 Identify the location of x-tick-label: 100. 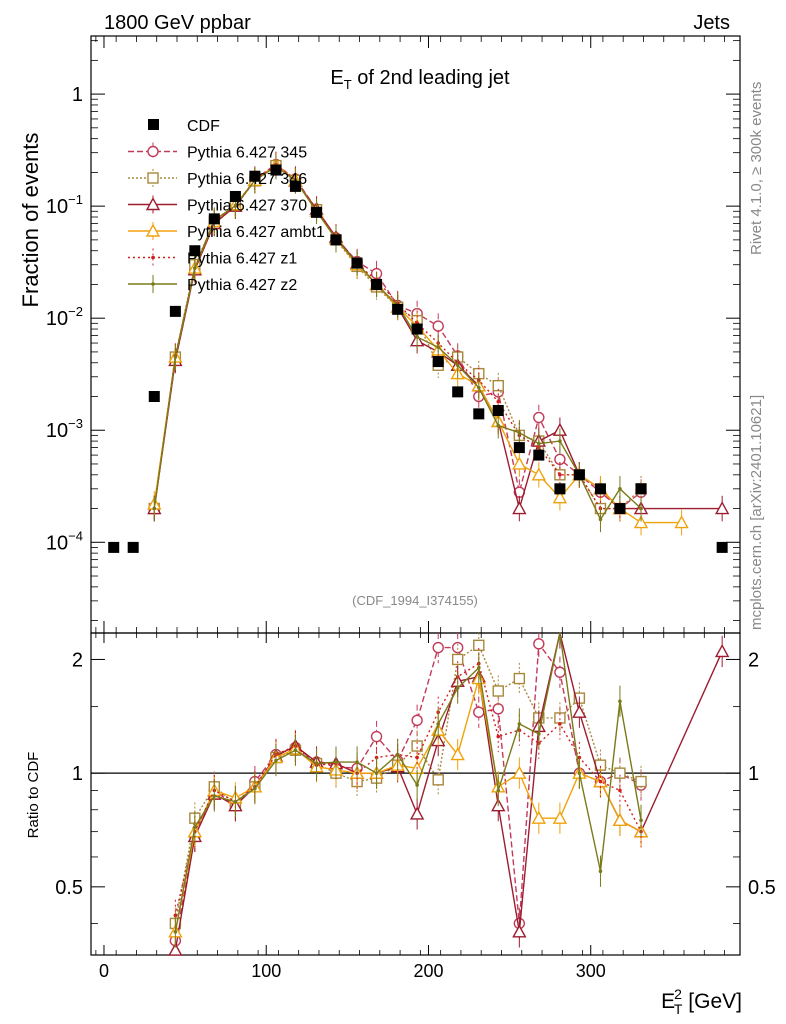
(266, 971).